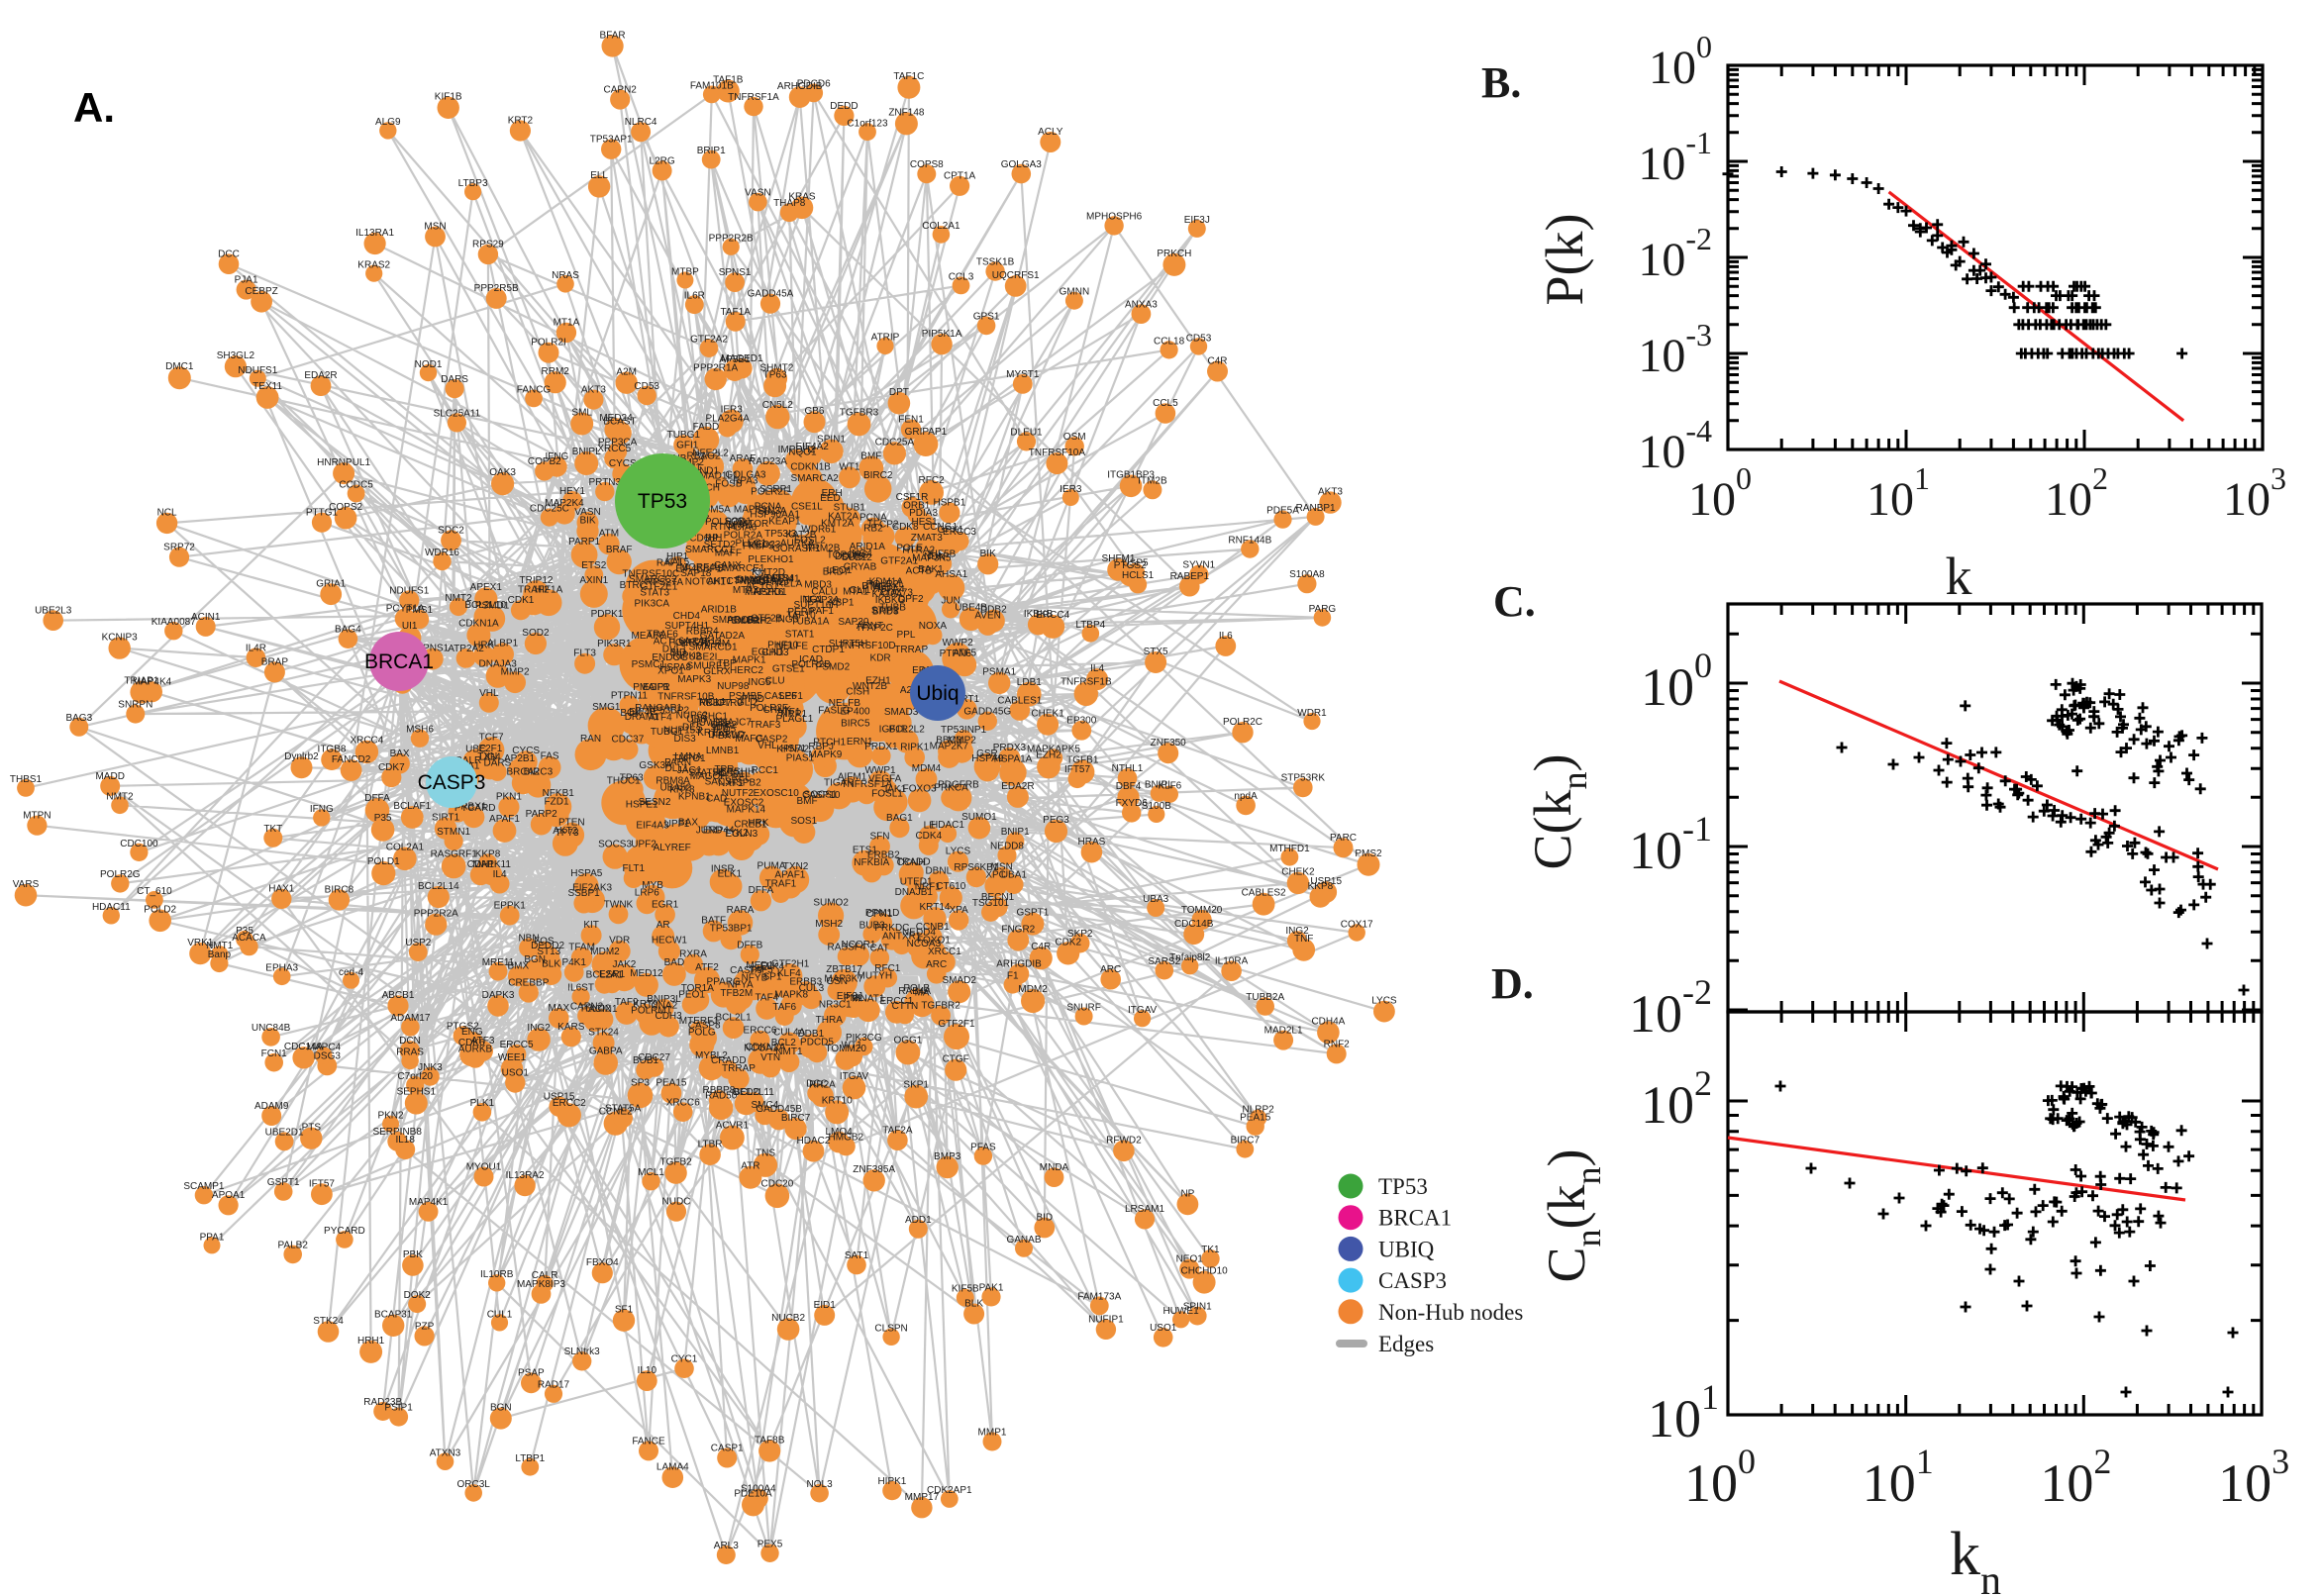 The width and height of the screenshot is (2323, 1596). I want to click on svg-text: CDC73, so click(896, 594).